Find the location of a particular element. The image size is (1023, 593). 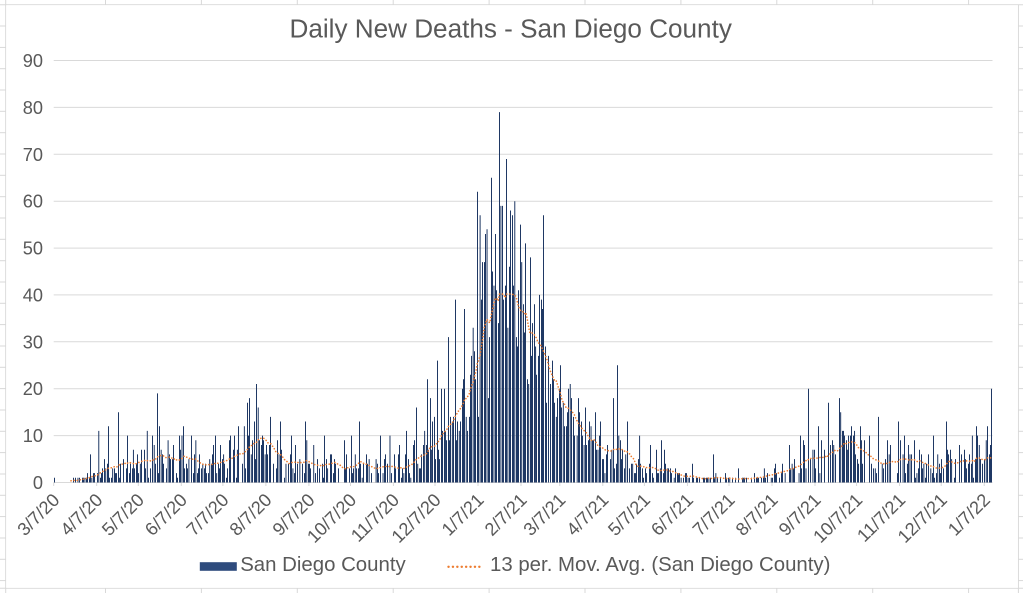

svg-text:Daily New Deaths - San Diego C: Daily New Deaths - San Diego County is located at coordinates (511, 28).